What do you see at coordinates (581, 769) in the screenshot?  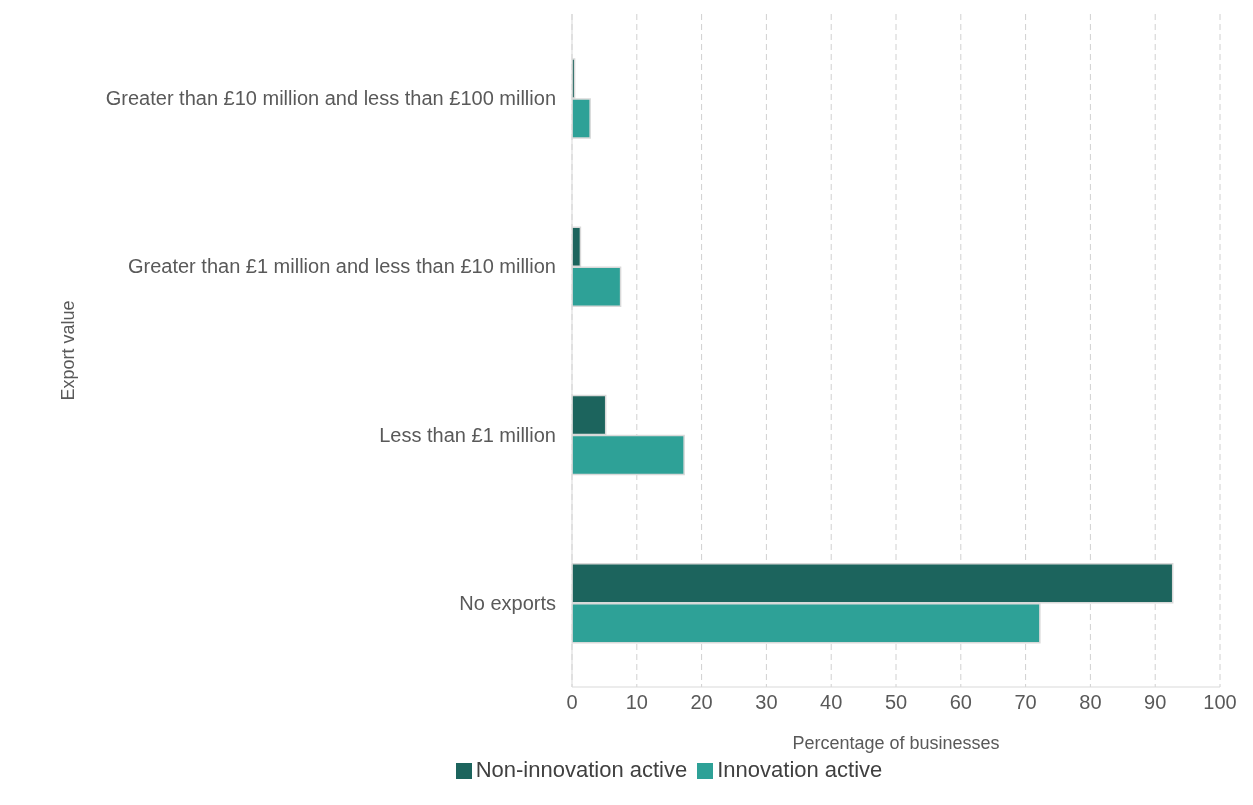 I see `legend-label: Non-innovation active` at bounding box center [581, 769].